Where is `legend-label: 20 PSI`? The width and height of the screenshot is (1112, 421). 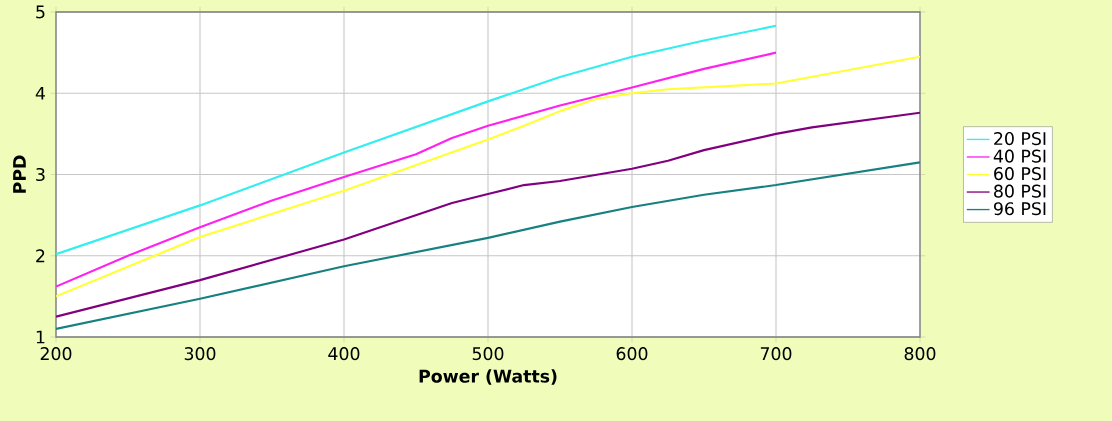
legend-label: 20 PSI is located at coordinates (1020, 139).